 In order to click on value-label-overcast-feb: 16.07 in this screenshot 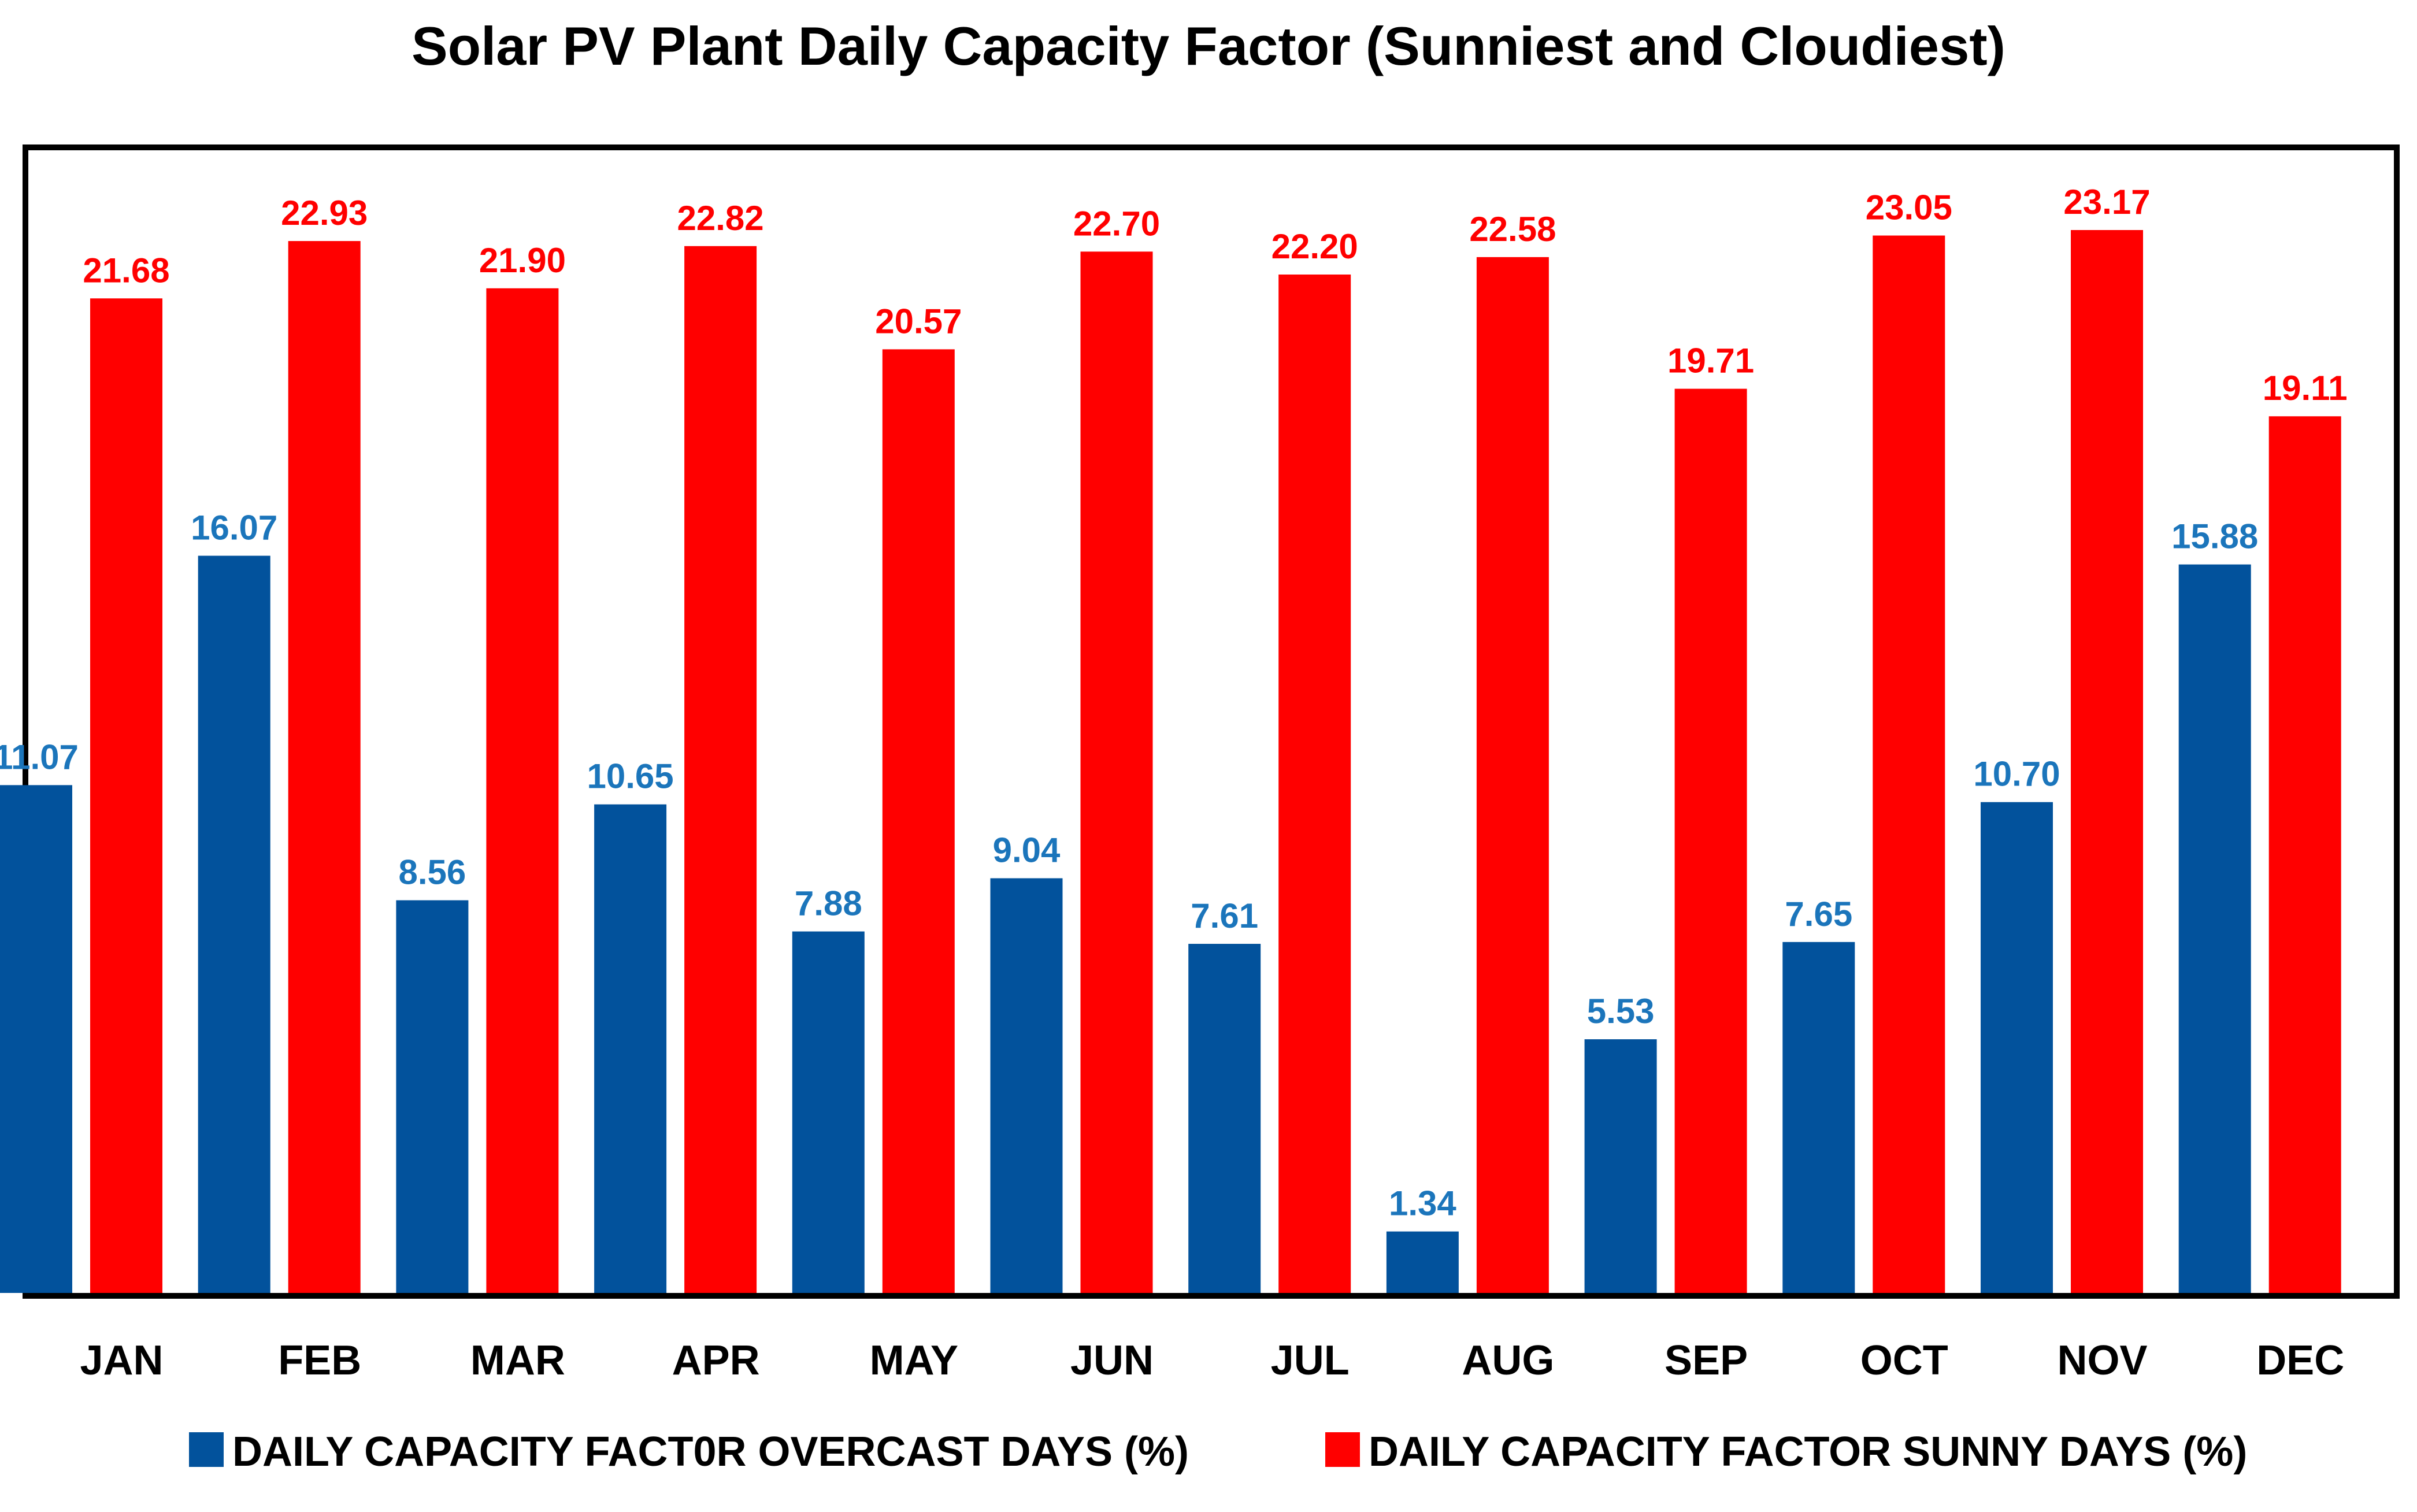, I will do `click(234, 528)`.